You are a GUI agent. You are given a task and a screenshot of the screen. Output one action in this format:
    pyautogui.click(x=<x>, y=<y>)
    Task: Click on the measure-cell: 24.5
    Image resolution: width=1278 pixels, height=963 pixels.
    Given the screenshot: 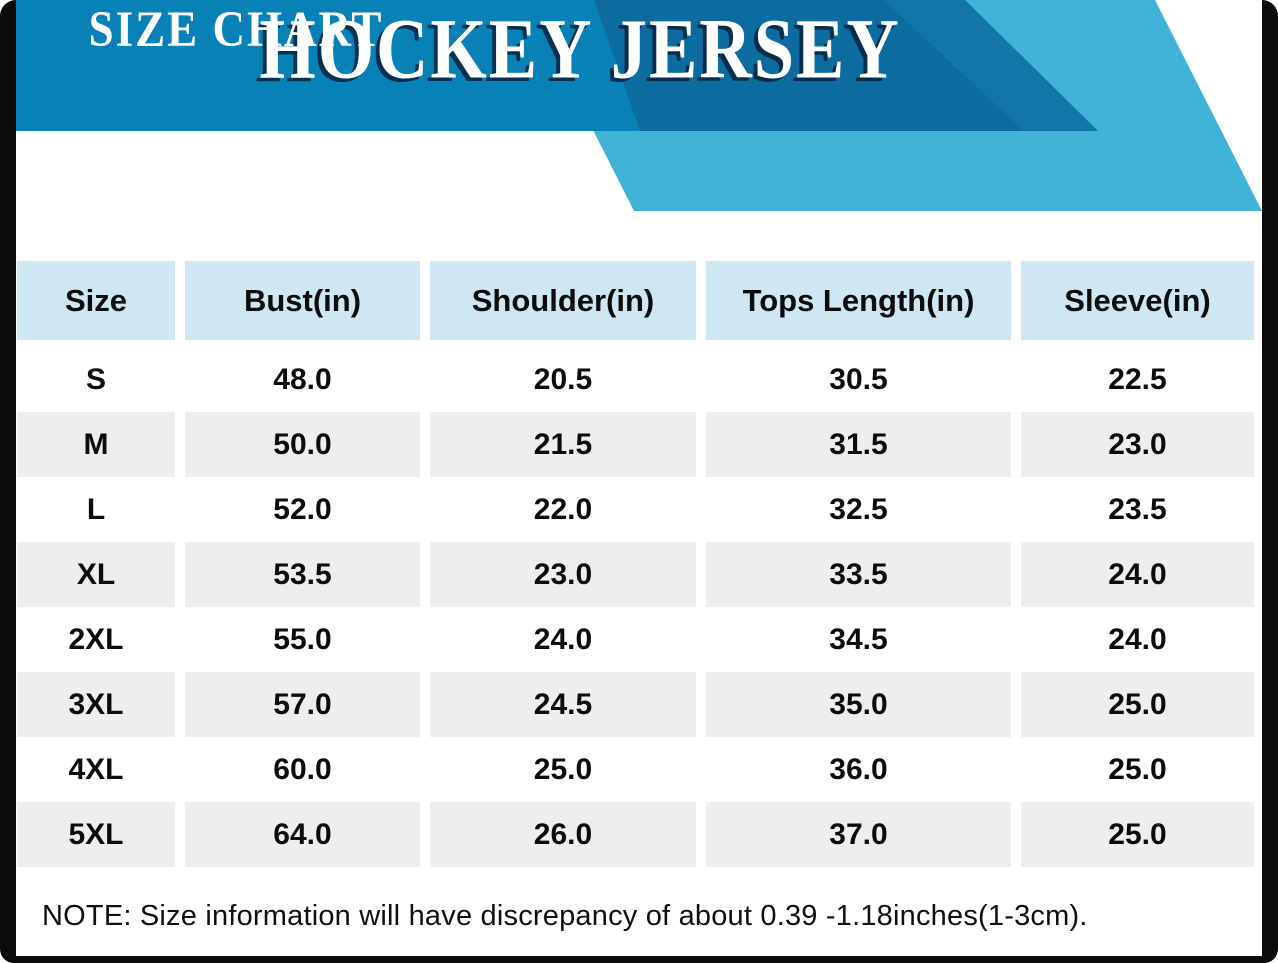 What is the action you would take?
    pyautogui.click(x=563, y=704)
    